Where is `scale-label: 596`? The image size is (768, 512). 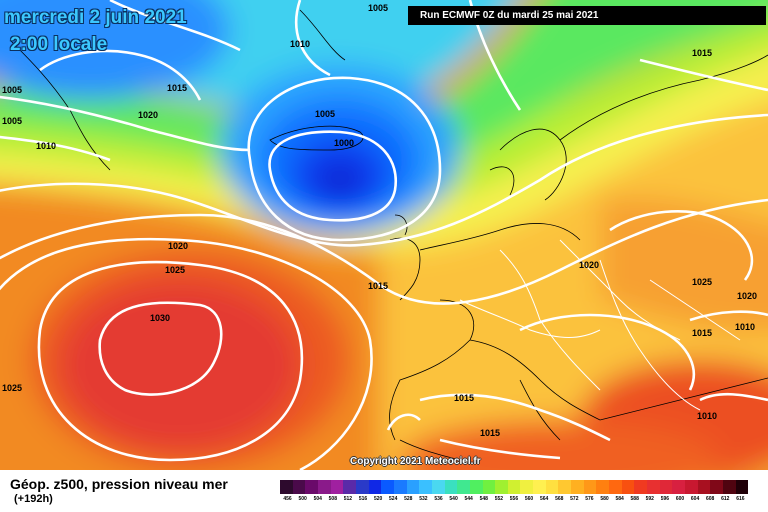
scale-label: 596 is located at coordinates (665, 499).